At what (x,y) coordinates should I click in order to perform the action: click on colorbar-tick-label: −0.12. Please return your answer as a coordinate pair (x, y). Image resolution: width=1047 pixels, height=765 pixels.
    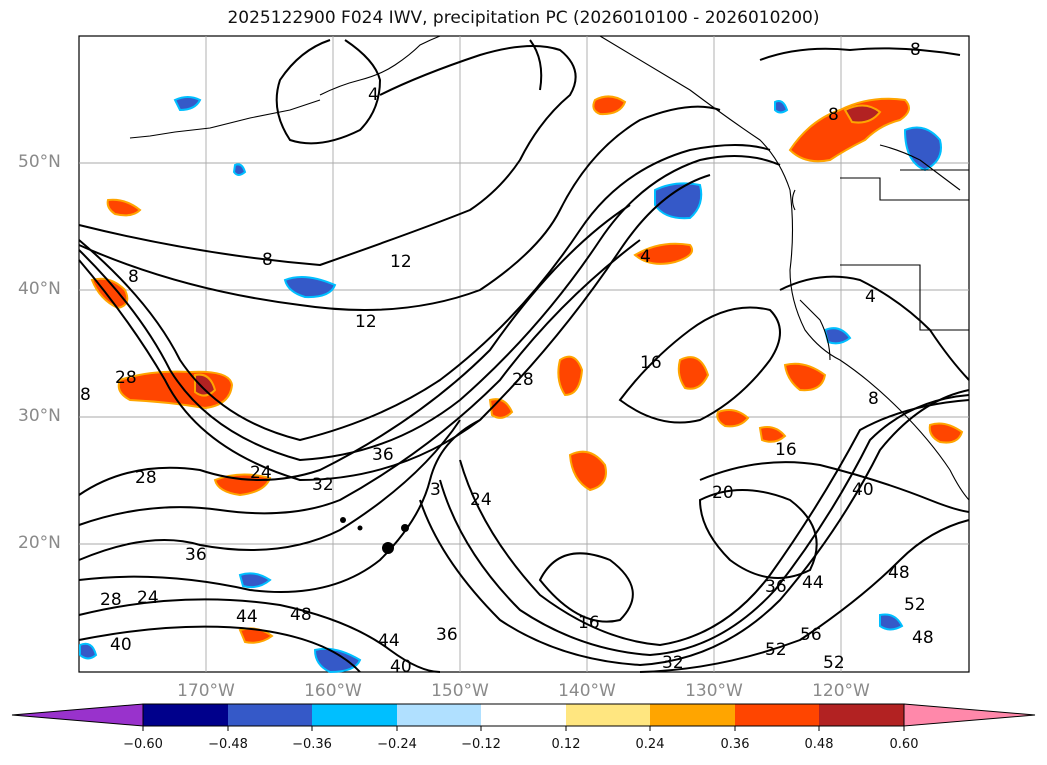
    Looking at the image, I should click on (481, 744).